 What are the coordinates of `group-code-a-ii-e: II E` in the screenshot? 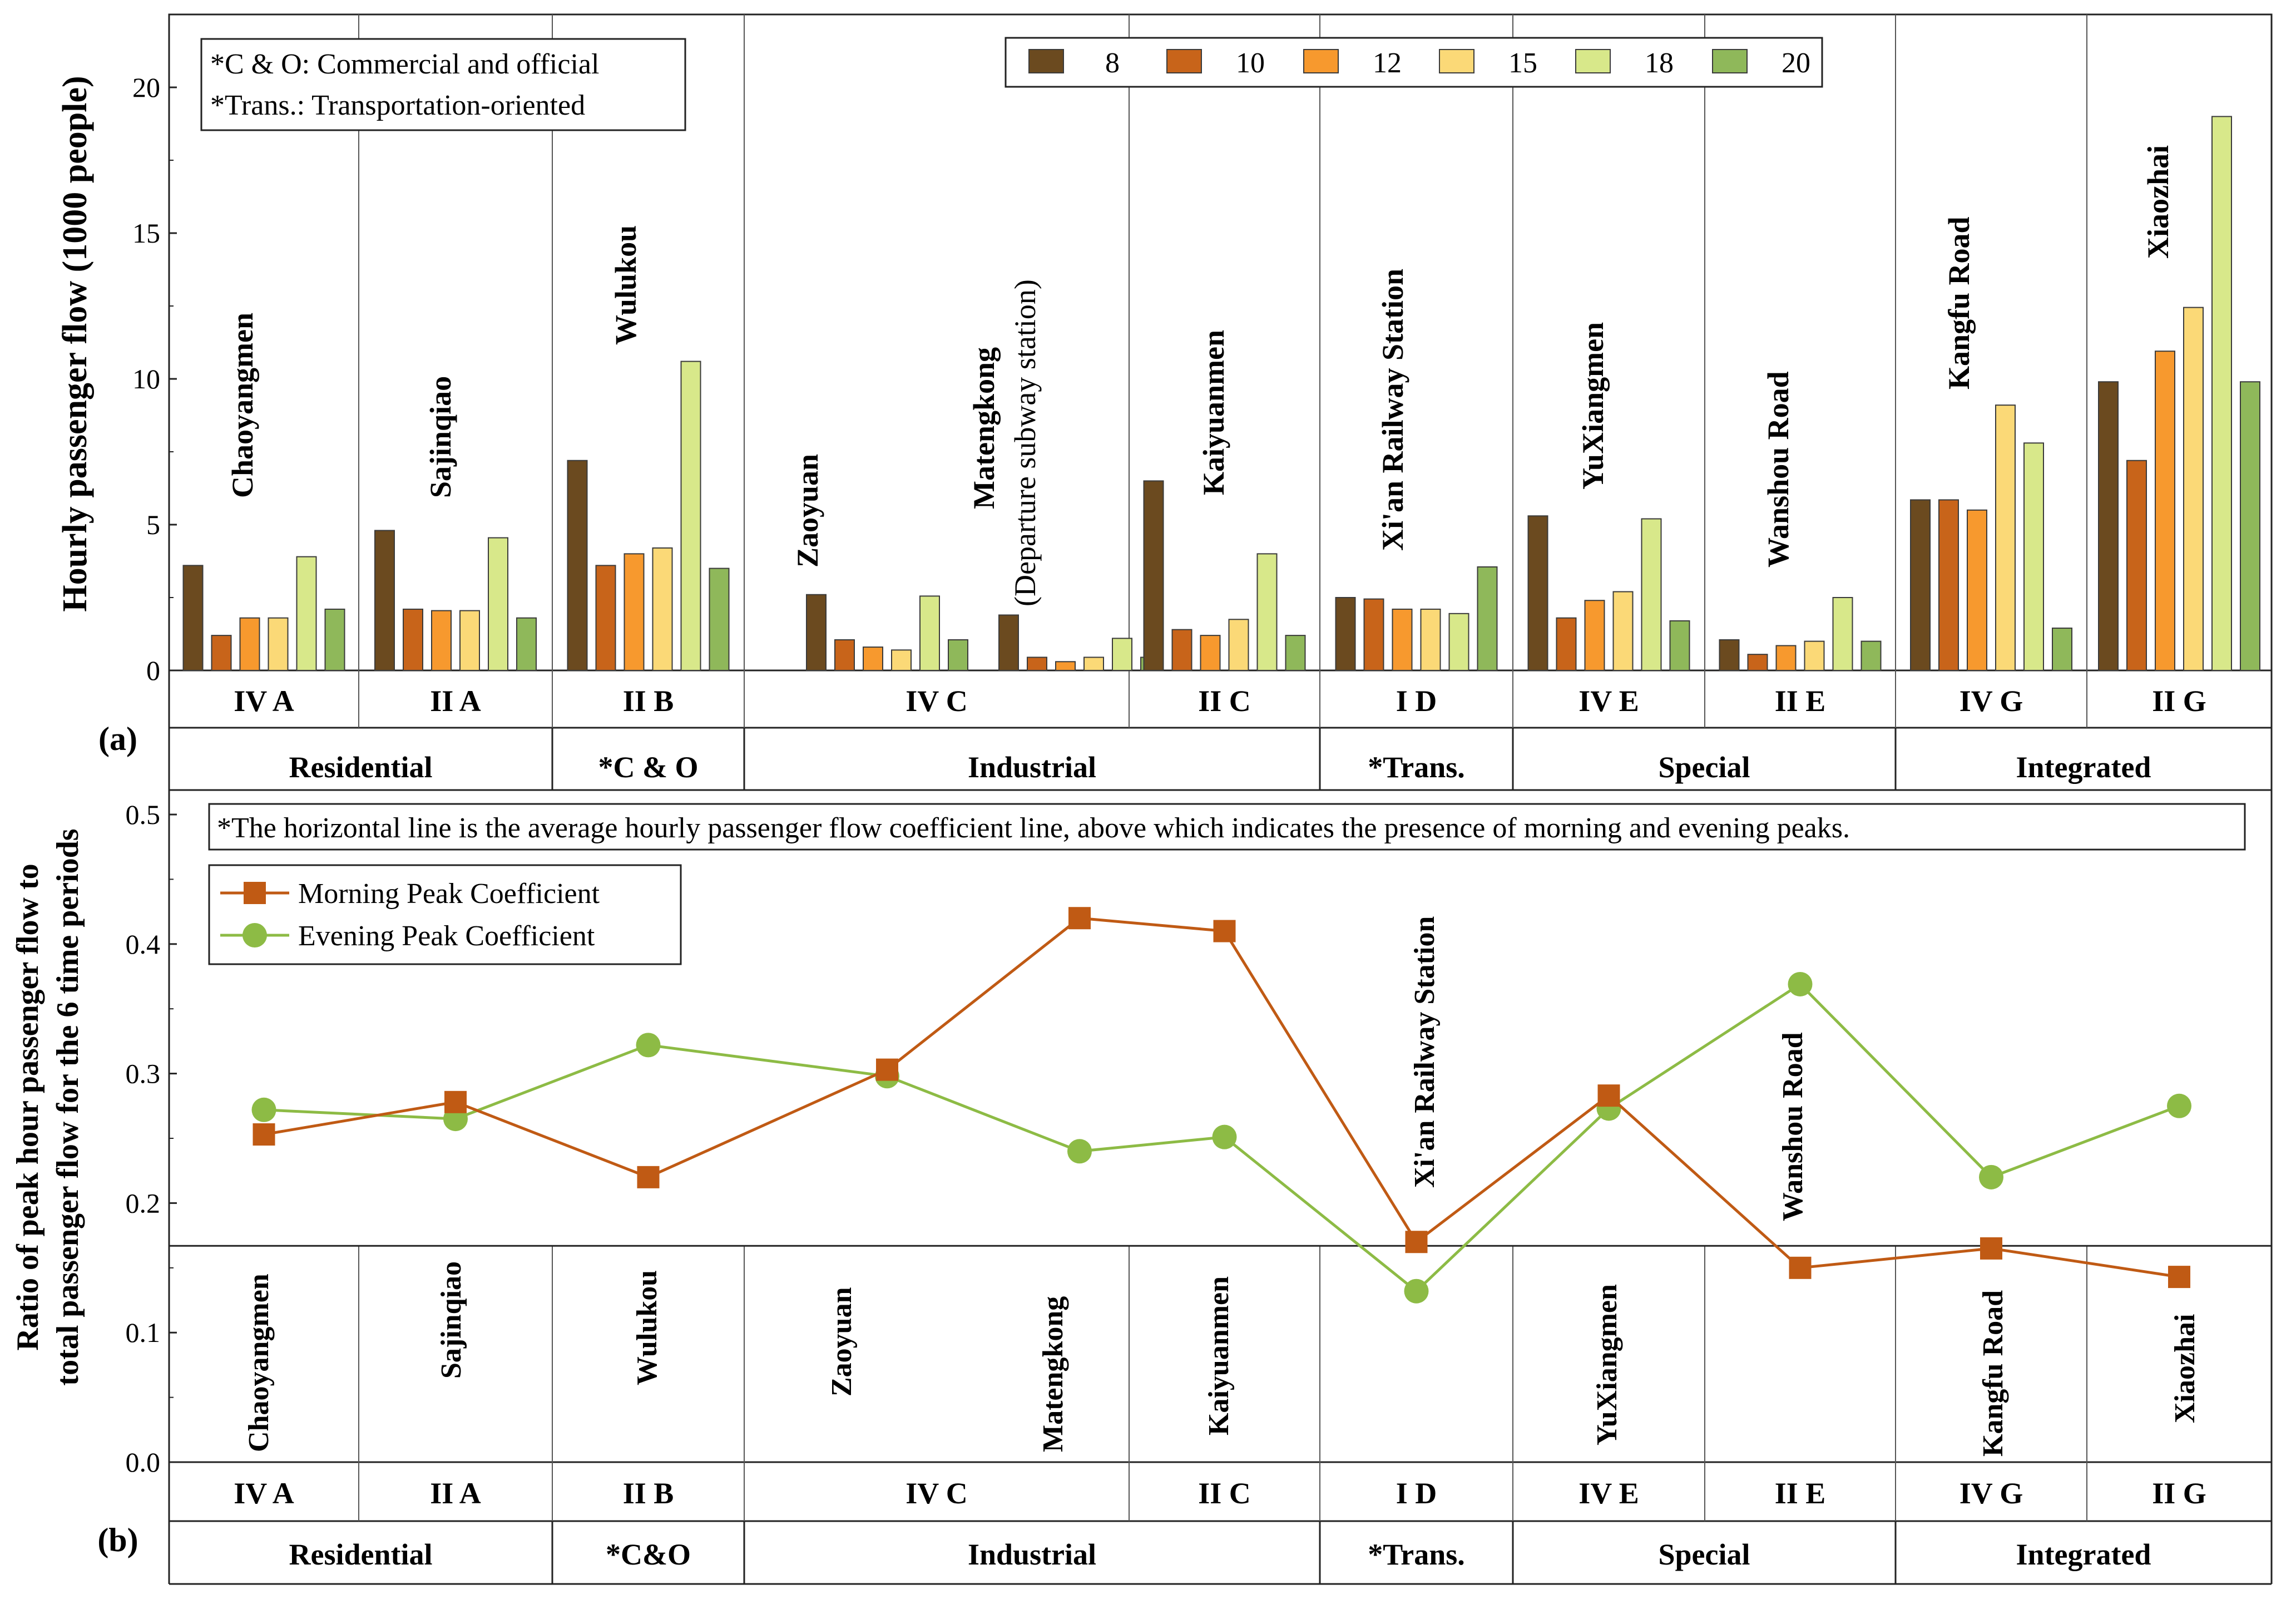 It's located at (1801, 701).